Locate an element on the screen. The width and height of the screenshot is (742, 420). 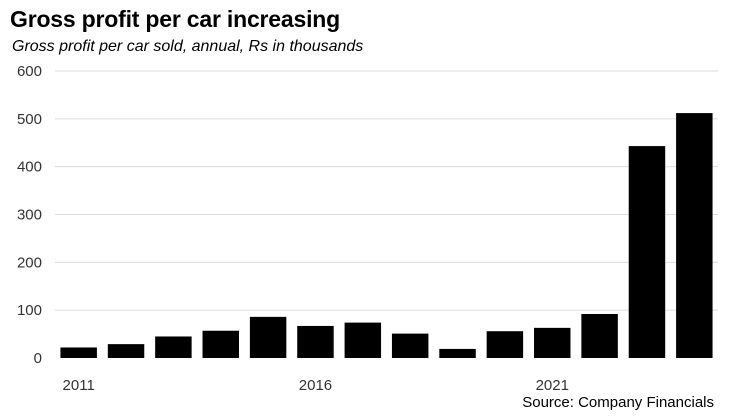
x-tick-label: 2016 is located at coordinates (315, 385).